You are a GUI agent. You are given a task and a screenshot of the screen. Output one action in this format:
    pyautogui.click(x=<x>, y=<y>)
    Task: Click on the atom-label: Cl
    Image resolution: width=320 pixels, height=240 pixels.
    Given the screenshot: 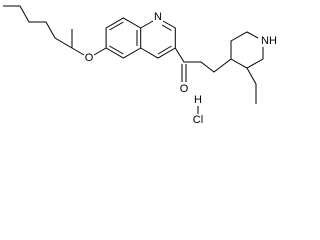 What is the action you would take?
    pyautogui.click(x=198, y=120)
    